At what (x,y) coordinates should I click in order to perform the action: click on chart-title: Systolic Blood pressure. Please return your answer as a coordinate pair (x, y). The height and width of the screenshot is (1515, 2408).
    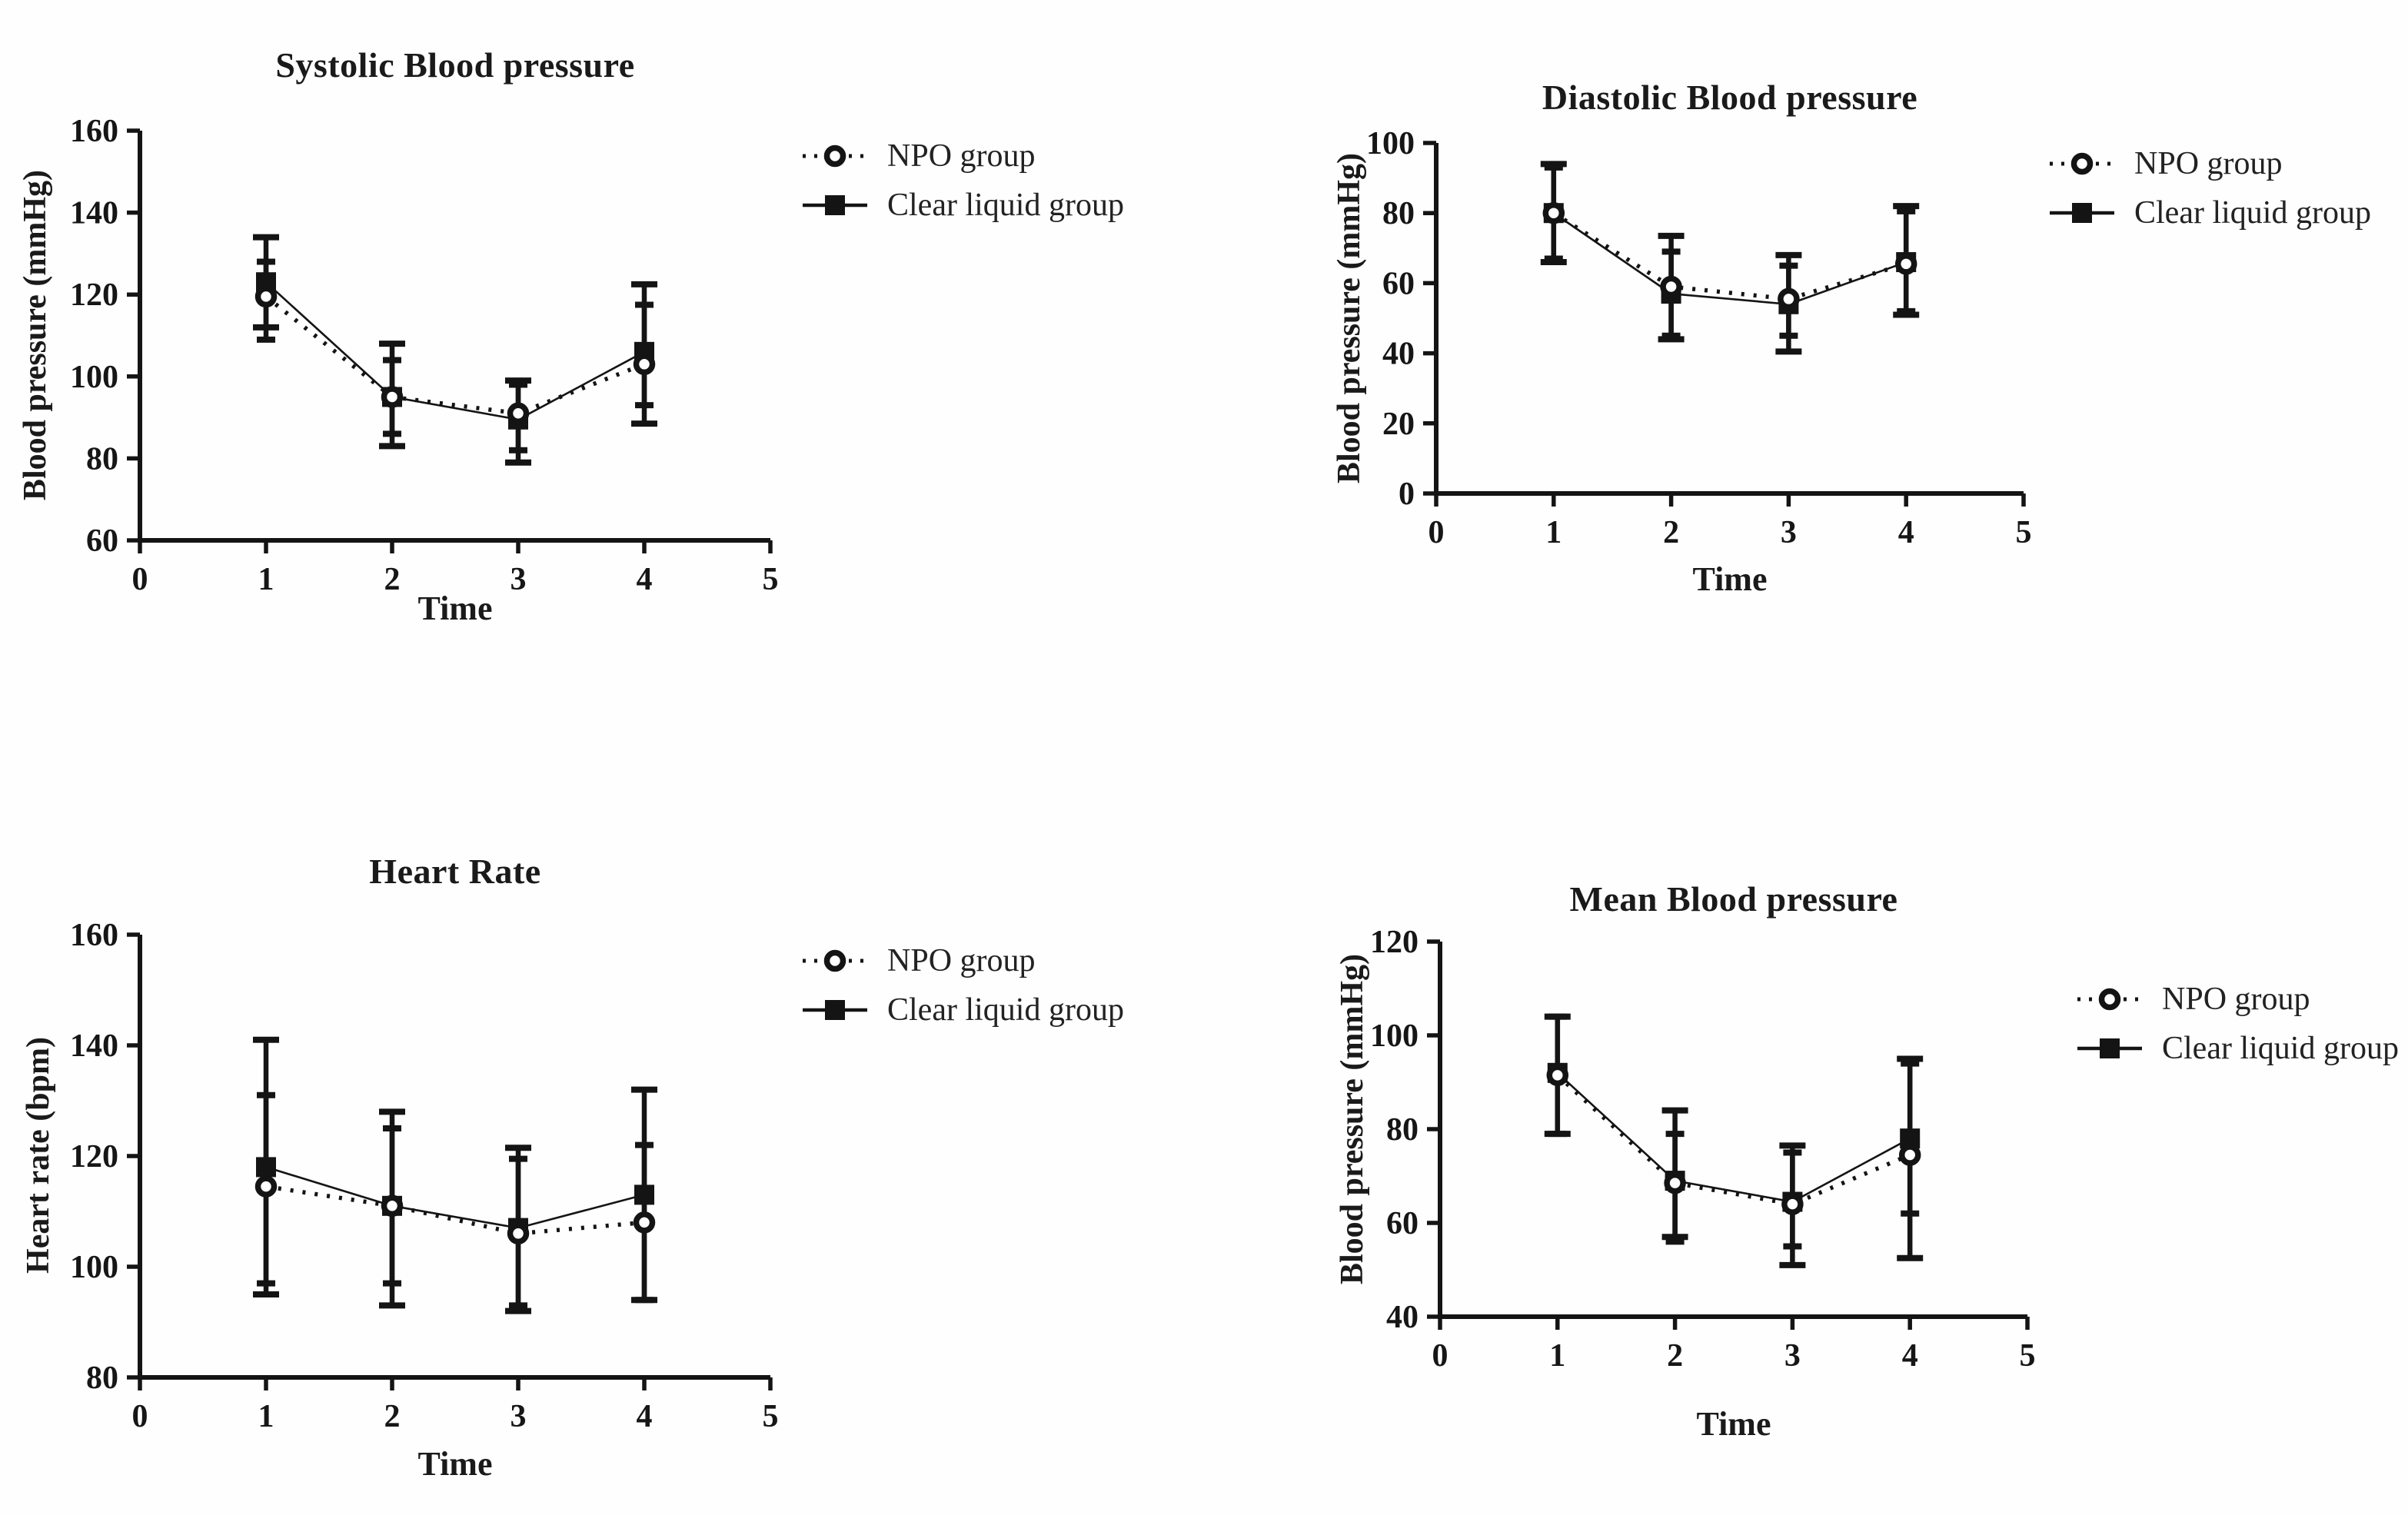
    Looking at the image, I should click on (455, 65).